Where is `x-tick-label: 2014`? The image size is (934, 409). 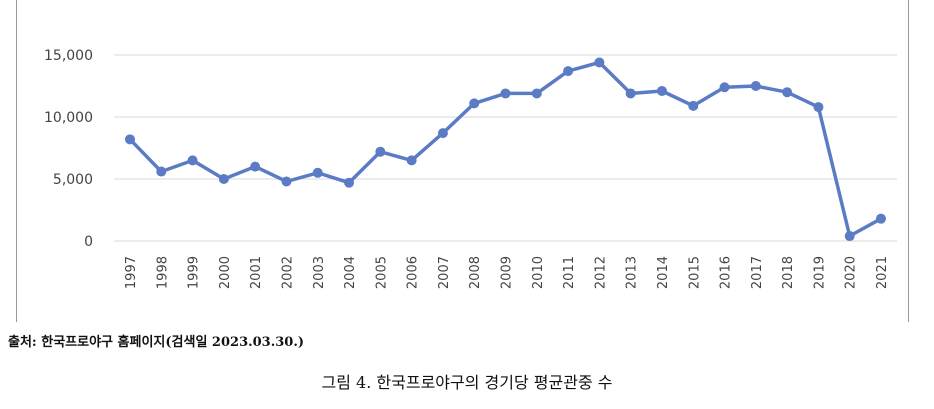
x-tick-label: 2014 is located at coordinates (663, 272).